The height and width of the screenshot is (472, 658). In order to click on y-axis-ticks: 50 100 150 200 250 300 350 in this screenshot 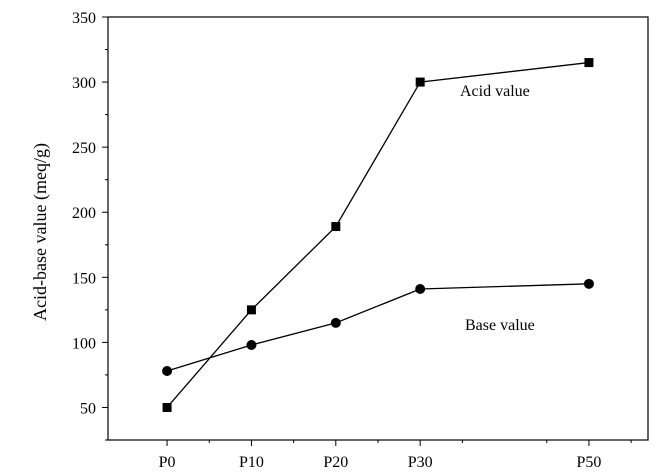, I will do `click(90, 225)`.